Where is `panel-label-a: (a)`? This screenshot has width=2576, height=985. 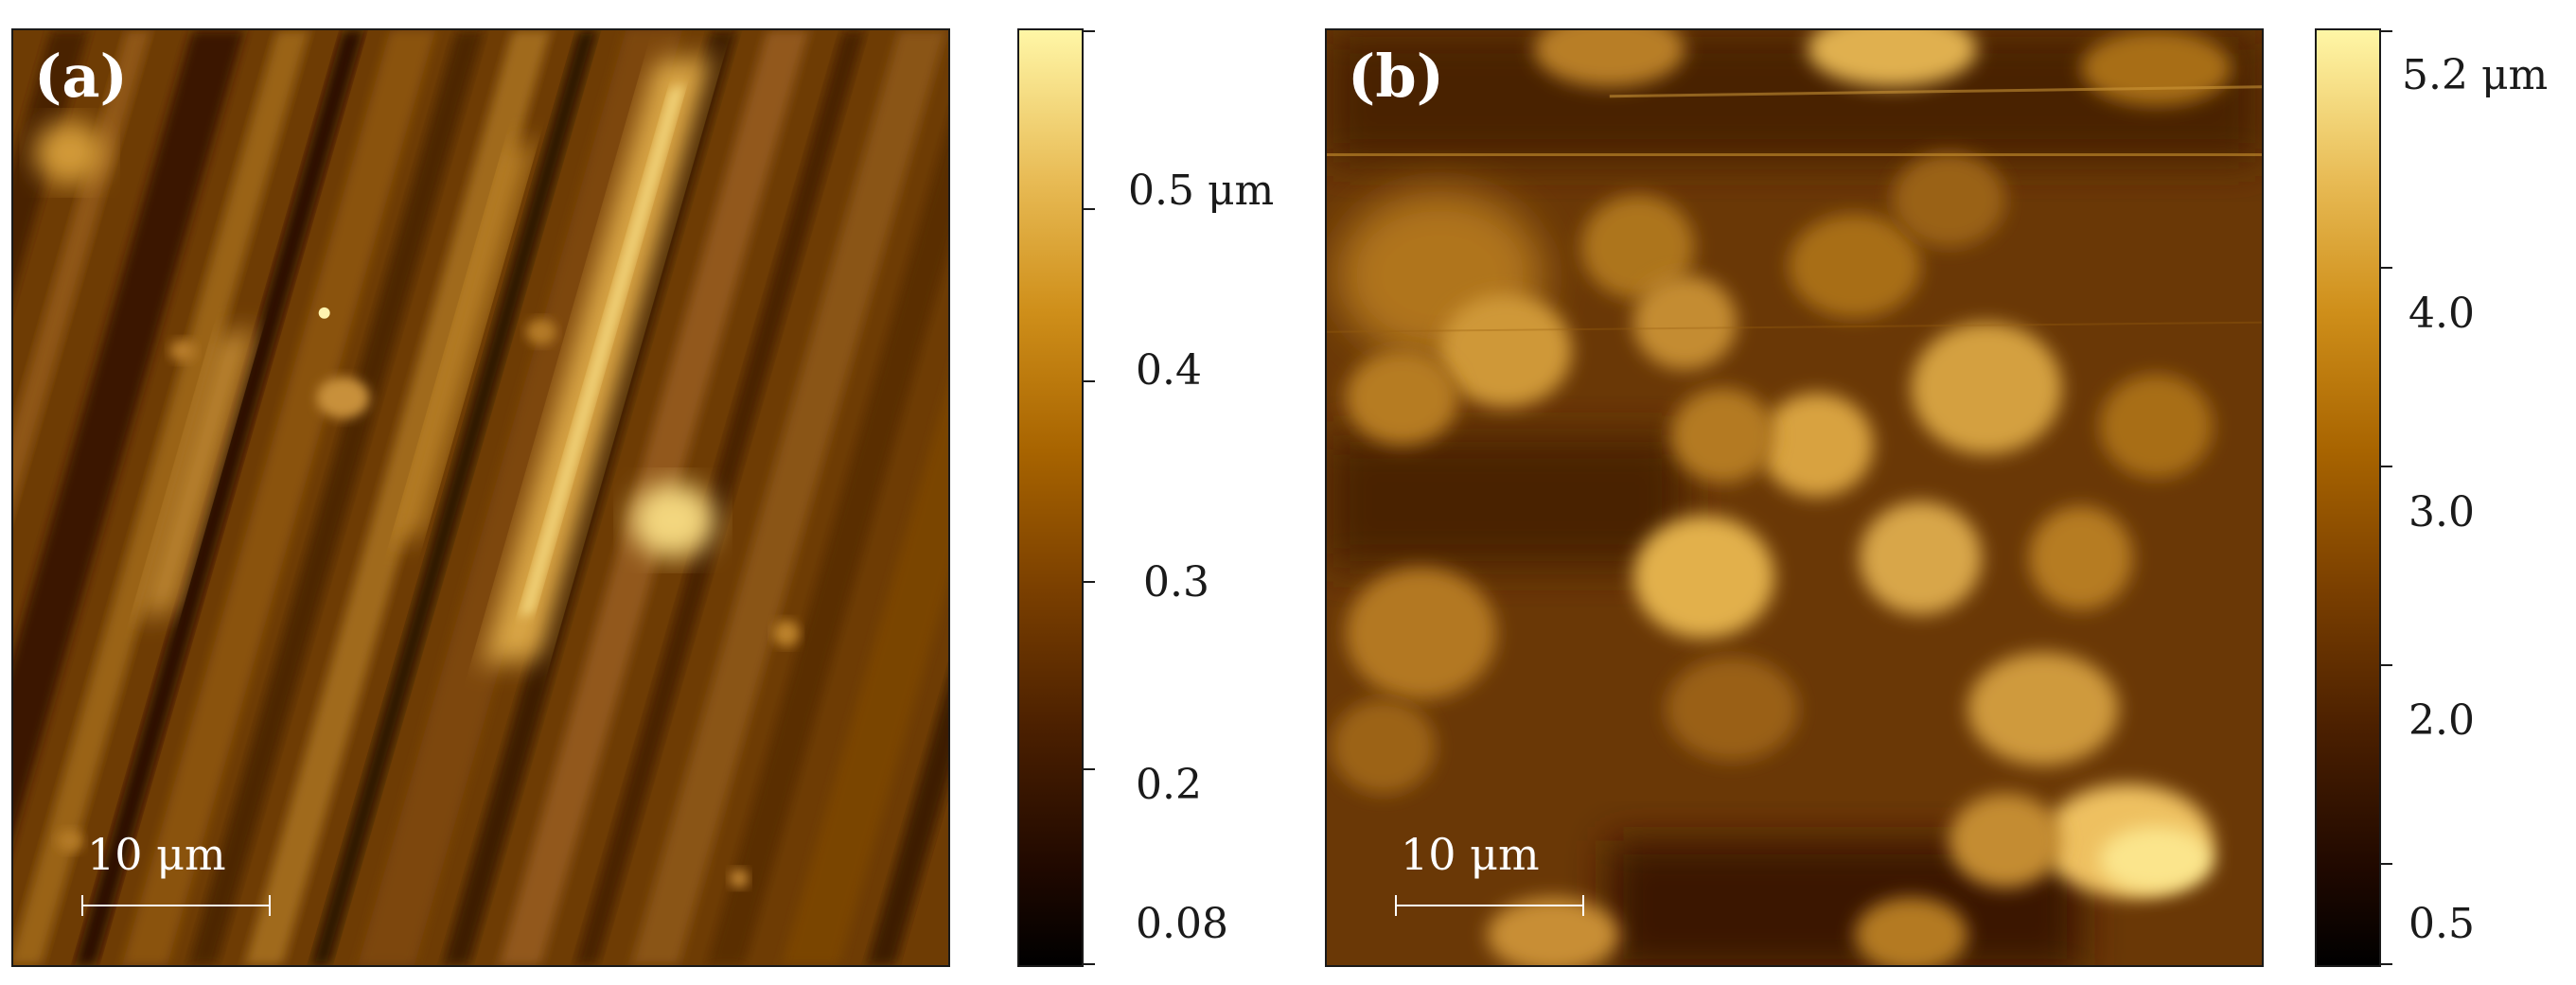 panel-label-a: (a) is located at coordinates (81, 76).